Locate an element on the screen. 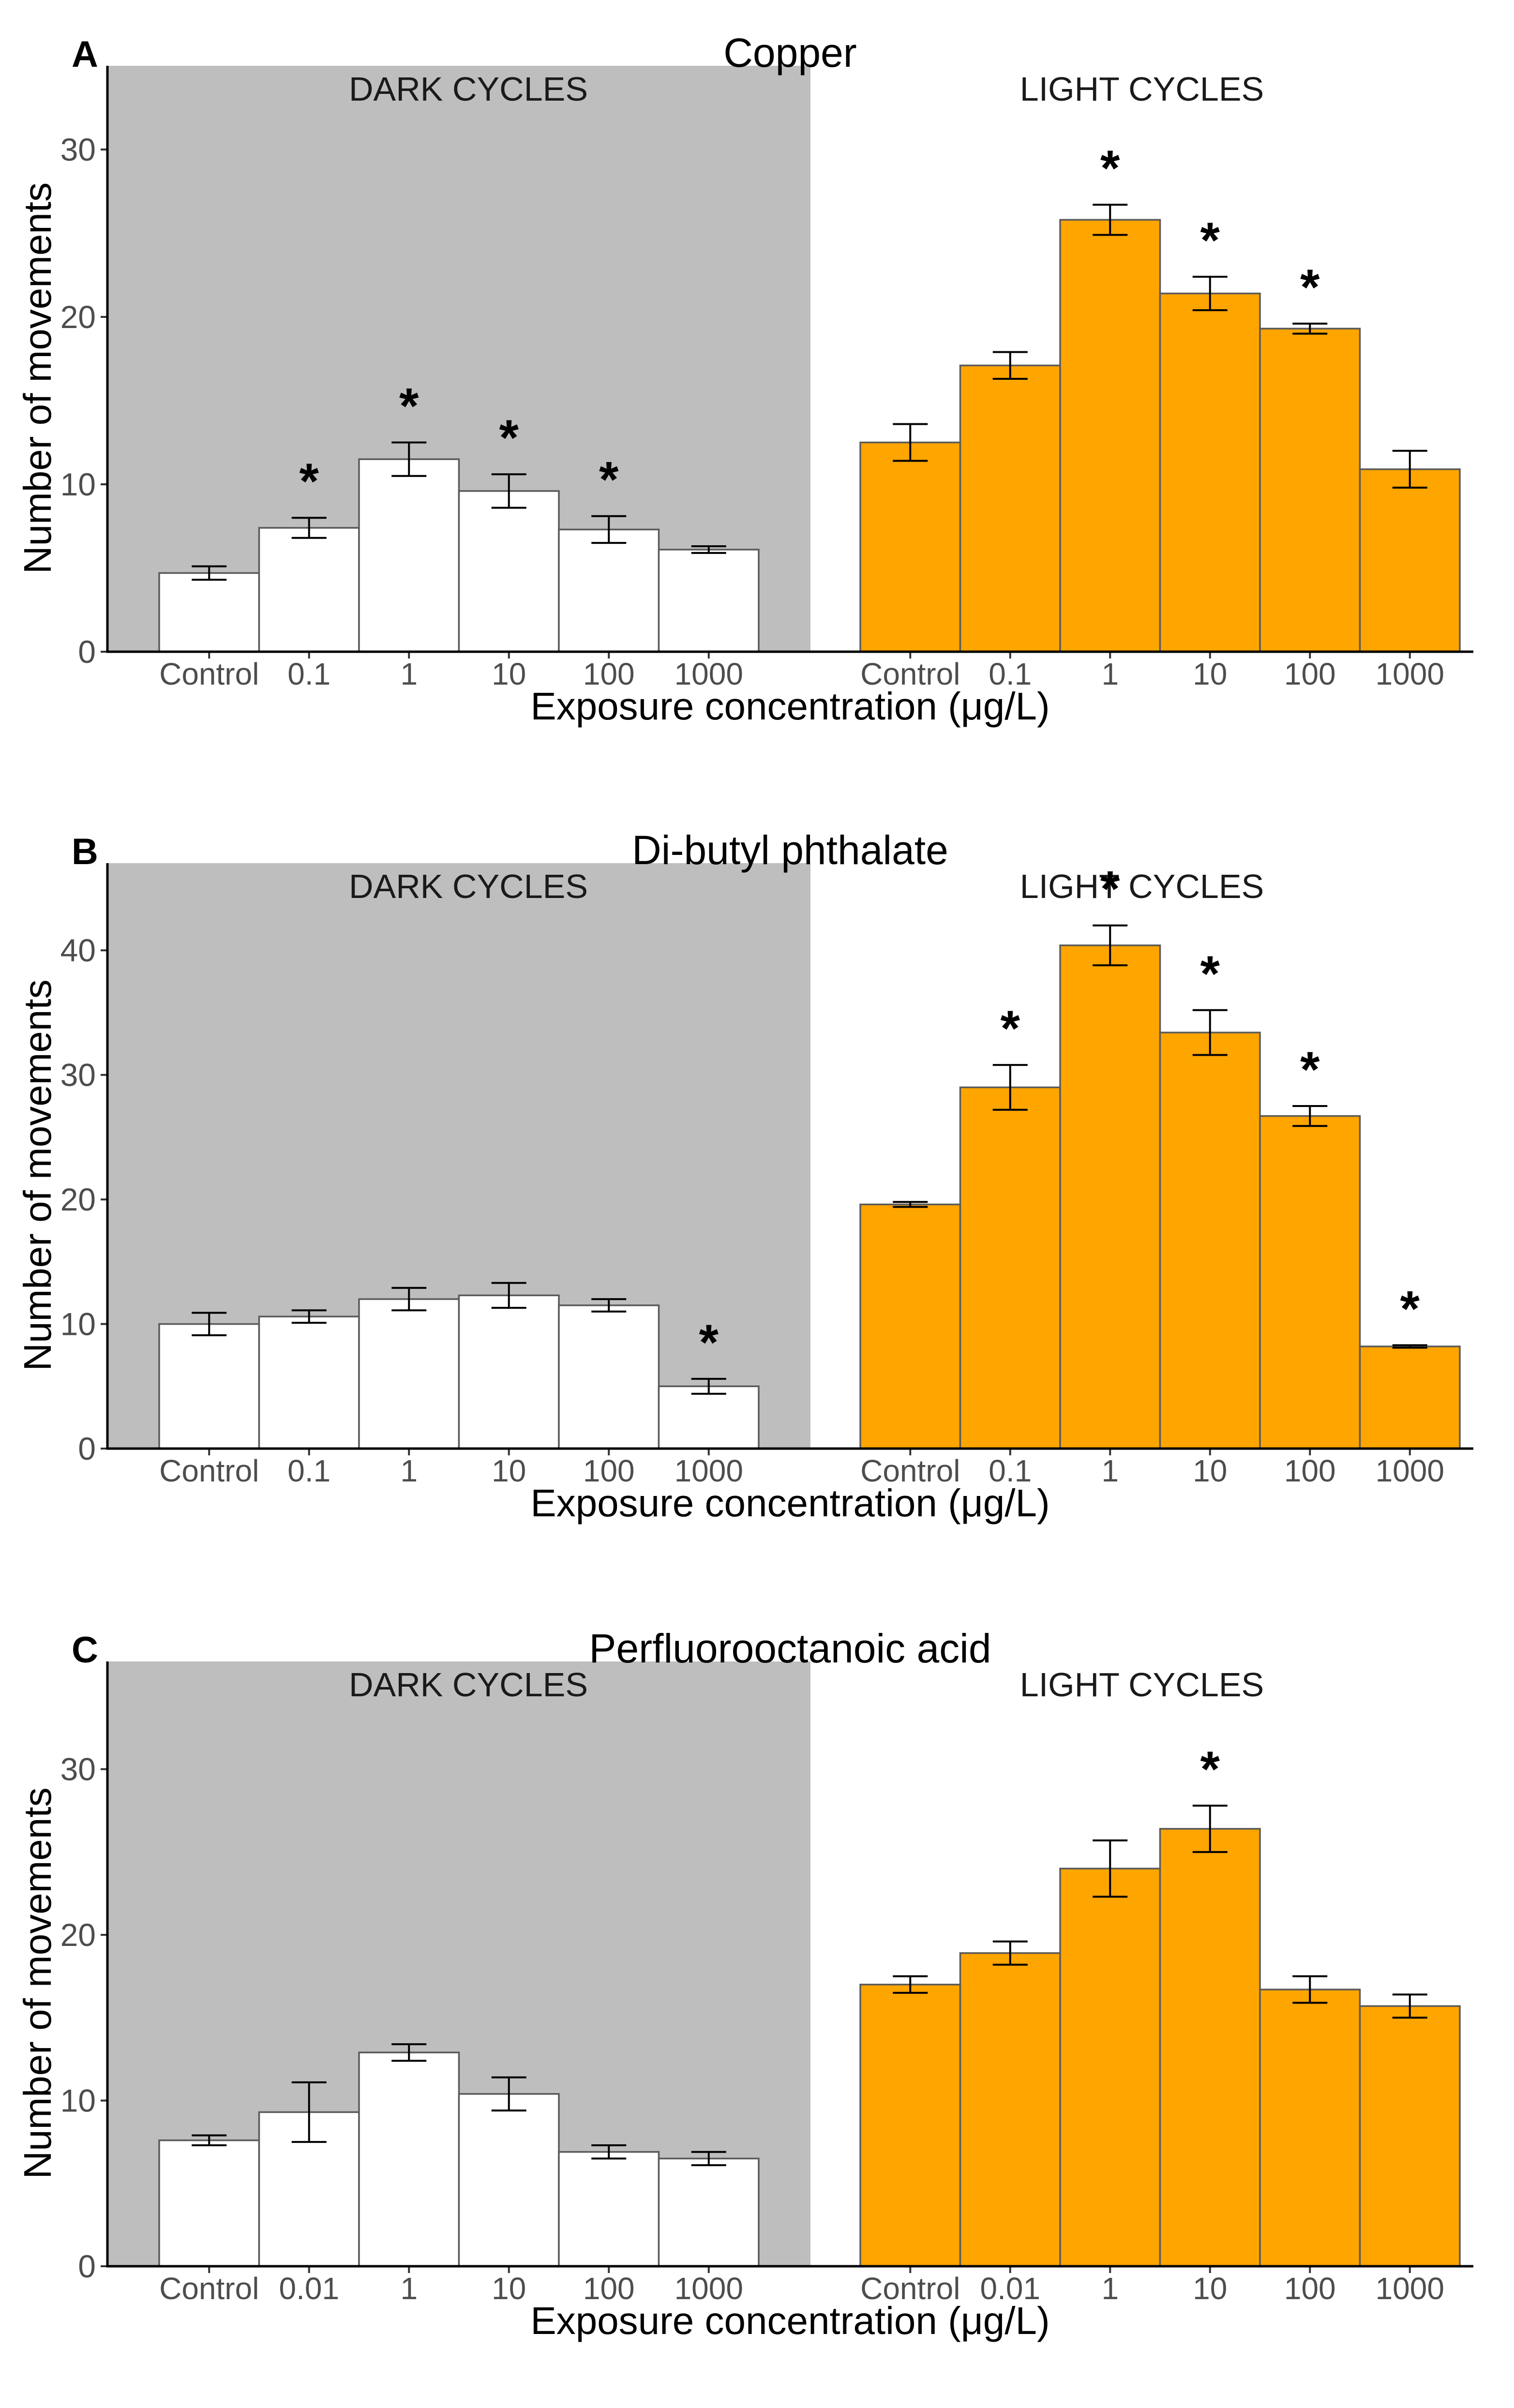 This screenshot has width=1514, height=2408. dark-x-tick-label: 0.1 is located at coordinates (308, 674).